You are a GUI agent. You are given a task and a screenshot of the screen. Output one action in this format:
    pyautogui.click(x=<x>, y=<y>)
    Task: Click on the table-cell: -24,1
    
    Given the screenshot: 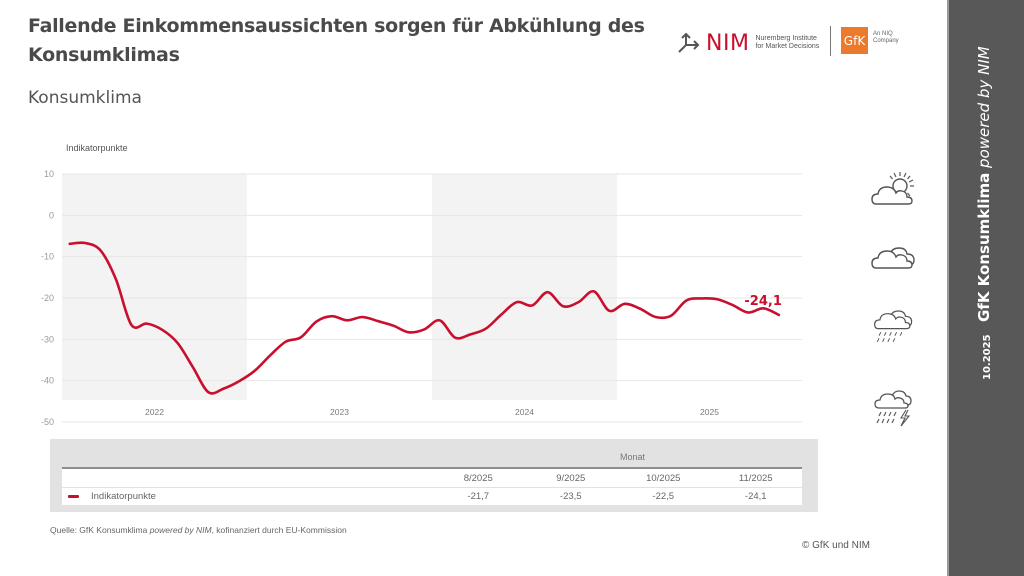 What is the action you would take?
    pyautogui.click(x=755, y=496)
    